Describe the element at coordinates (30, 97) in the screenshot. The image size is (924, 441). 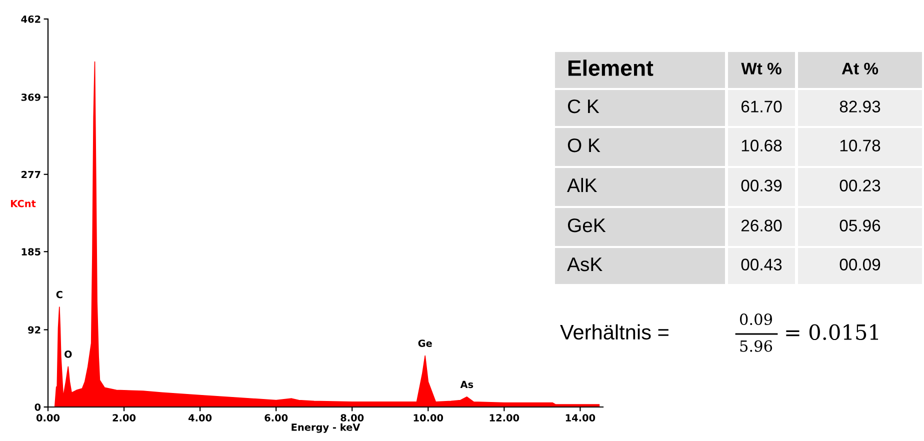
I see `y-tick-label: 369` at that location.